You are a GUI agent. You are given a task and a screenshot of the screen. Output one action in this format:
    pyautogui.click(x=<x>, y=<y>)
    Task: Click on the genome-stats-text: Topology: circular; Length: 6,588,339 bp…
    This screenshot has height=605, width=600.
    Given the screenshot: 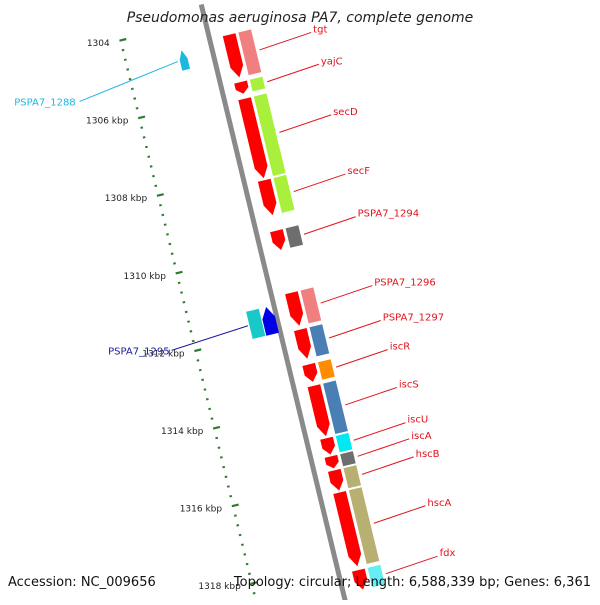 What is the action you would take?
    pyautogui.click(x=412, y=582)
    